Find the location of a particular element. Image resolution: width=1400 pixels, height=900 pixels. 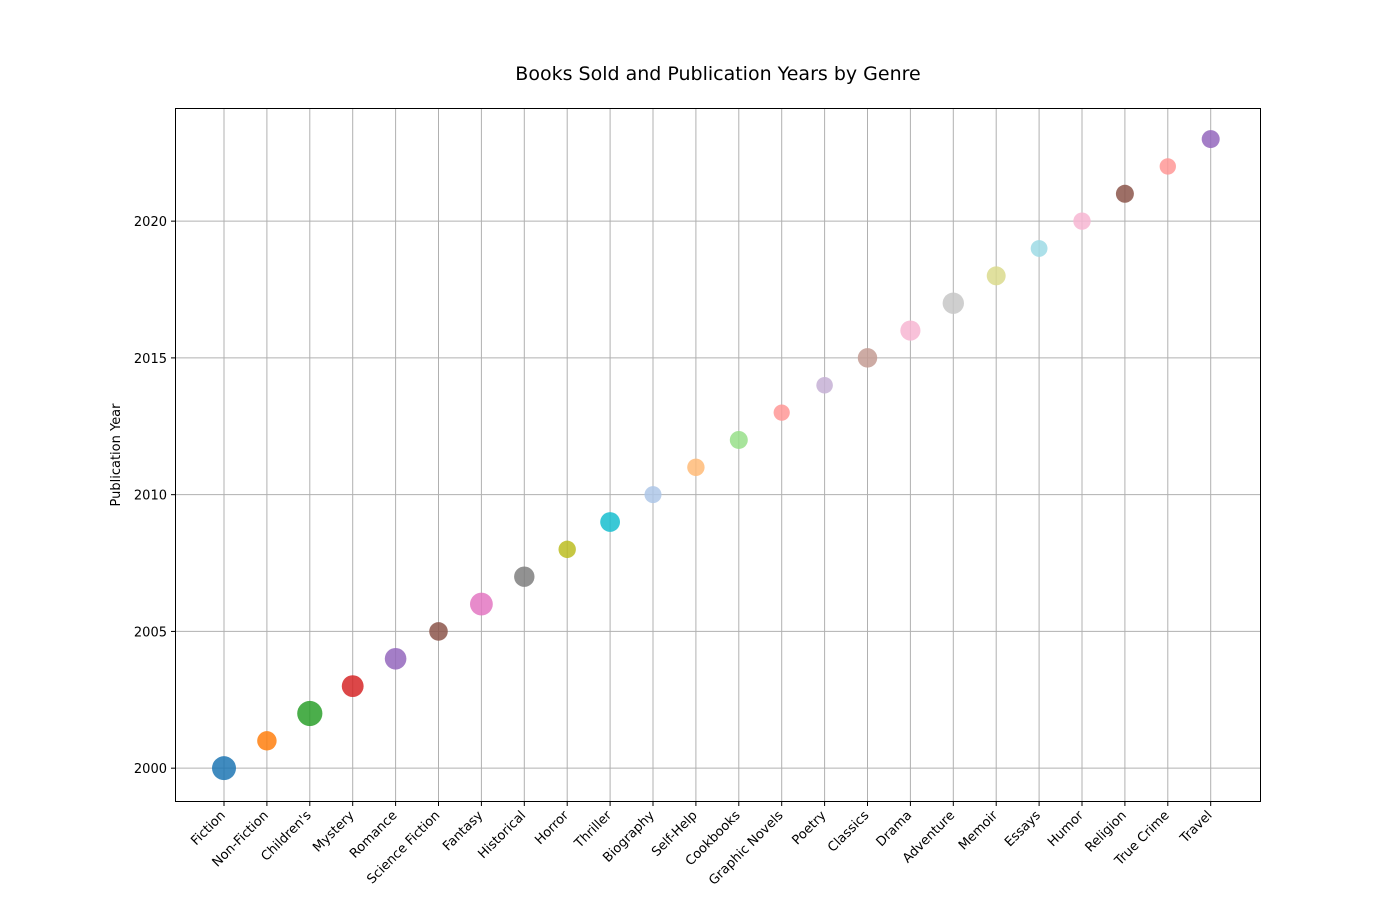

x-tick-label: Thriller is located at coordinates (593, 830).